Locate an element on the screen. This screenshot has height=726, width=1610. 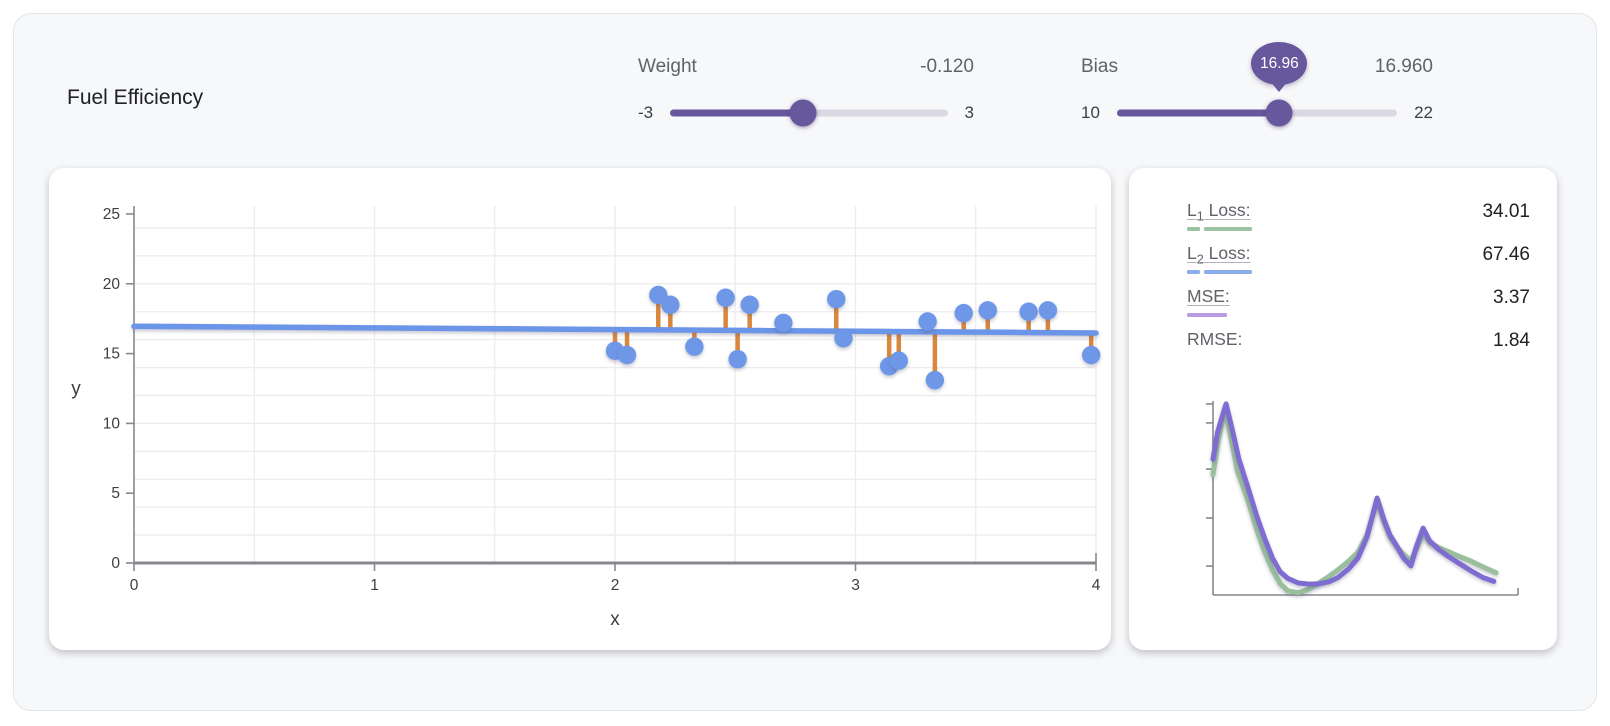
l1-loss-label: L1 Loss: is located at coordinates (1219, 216).